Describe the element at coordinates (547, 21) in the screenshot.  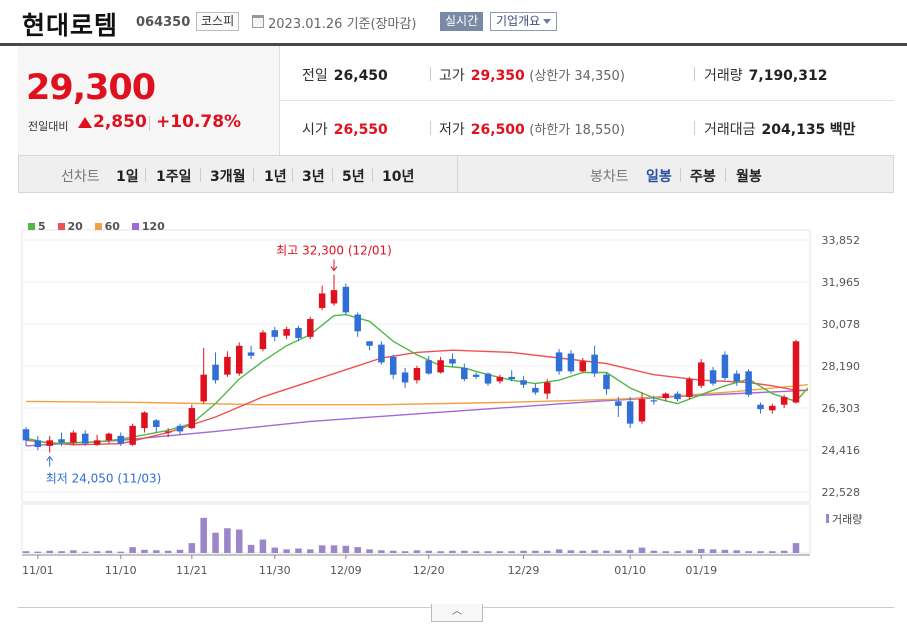
I see `chevron-down-icon` at that location.